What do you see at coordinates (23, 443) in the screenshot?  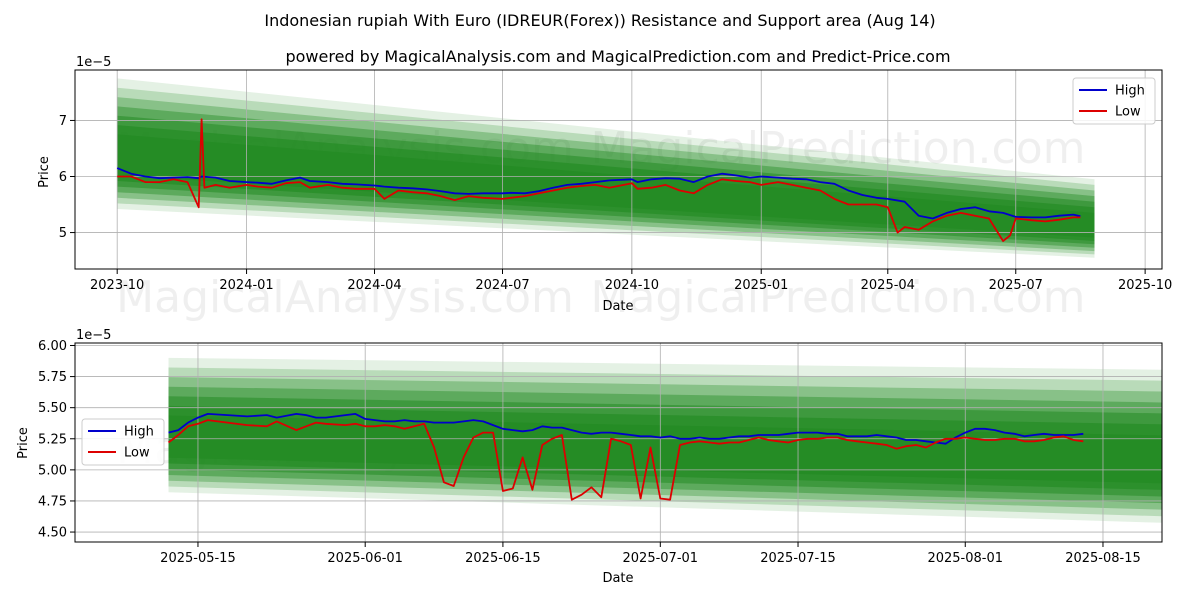 I see `bottom-y-axis-label: Price` at bounding box center [23, 443].